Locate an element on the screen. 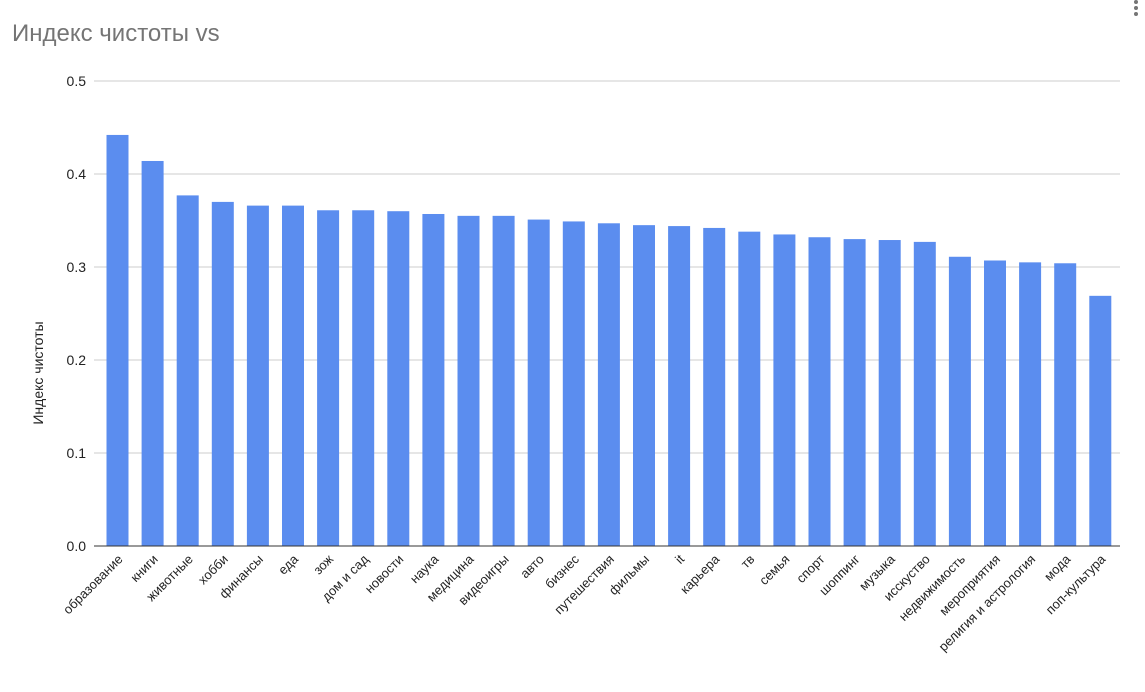 The width and height of the screenshot is (1145, 692). y-tick-label: 0.2 is located at coordinates (77, 360).